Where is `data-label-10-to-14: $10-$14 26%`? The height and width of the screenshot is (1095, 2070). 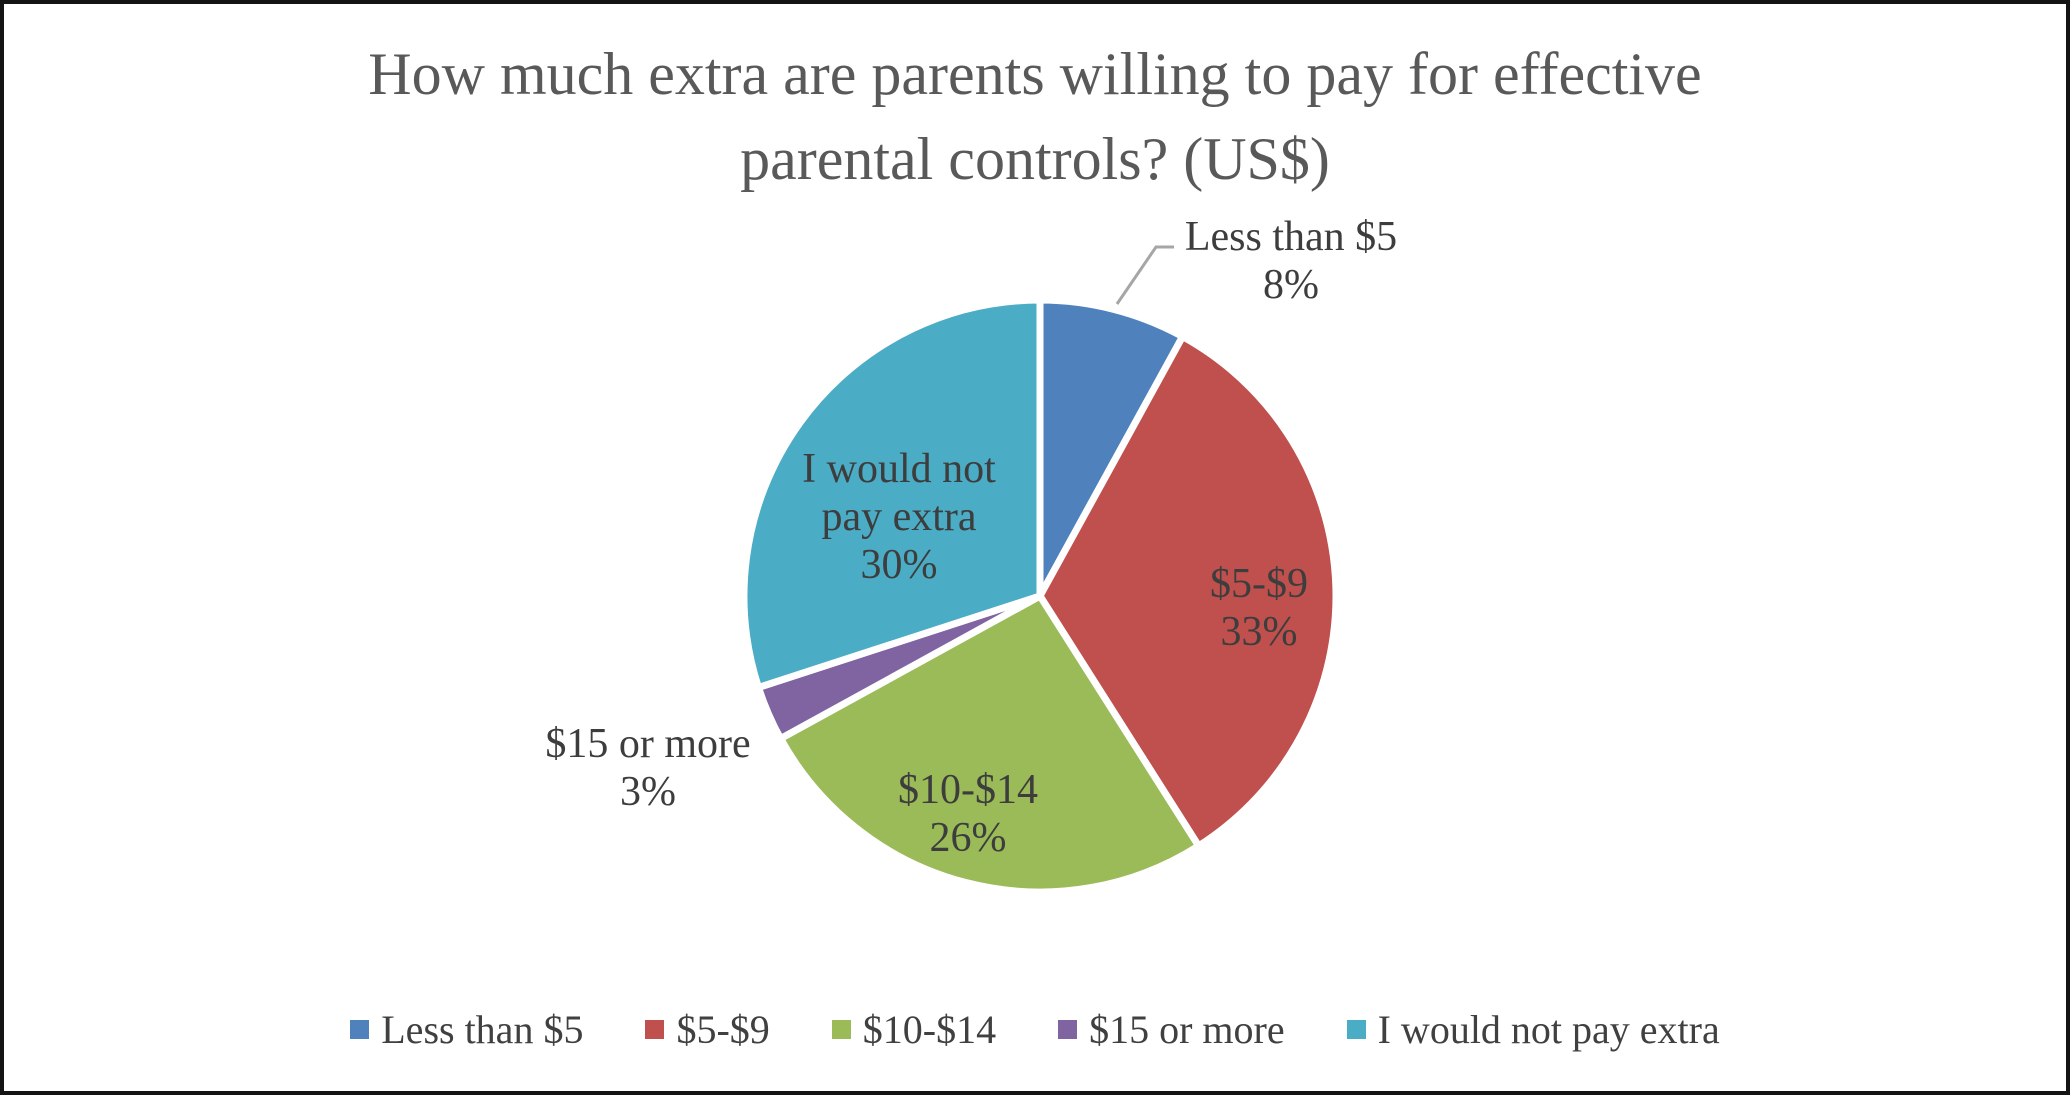
data-label-10-to-14: $10-$14 26% is located at coordinates (968, 814).